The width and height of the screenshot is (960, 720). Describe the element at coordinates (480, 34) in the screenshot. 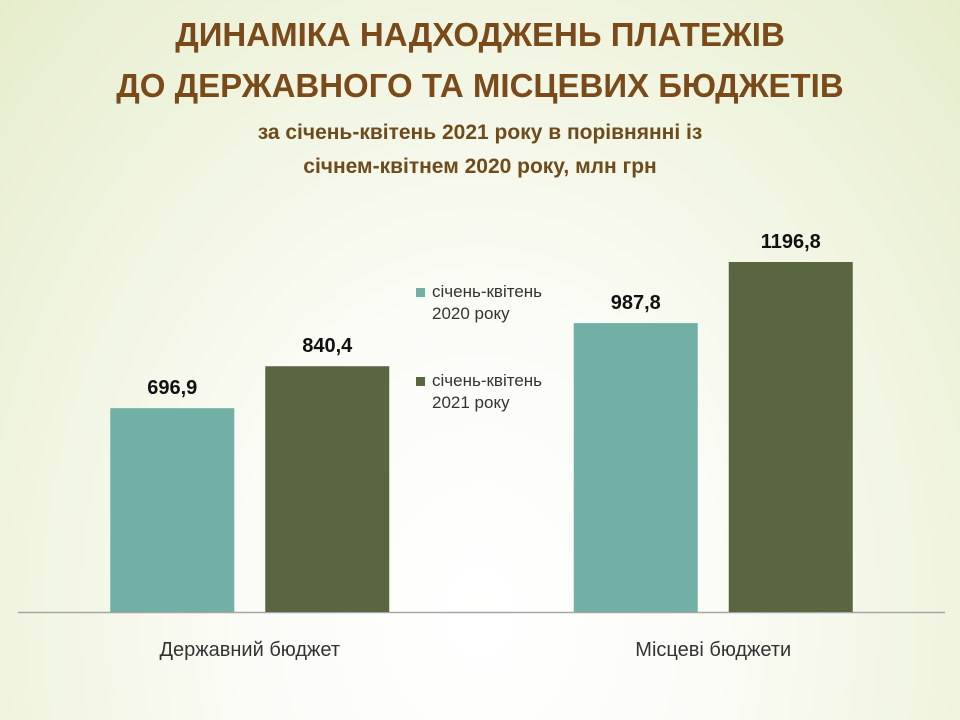

I see `chart-title: ДИНАМІКА НАДХОДЖЕНЬ ПЛАТЕЖІВ` at that location.